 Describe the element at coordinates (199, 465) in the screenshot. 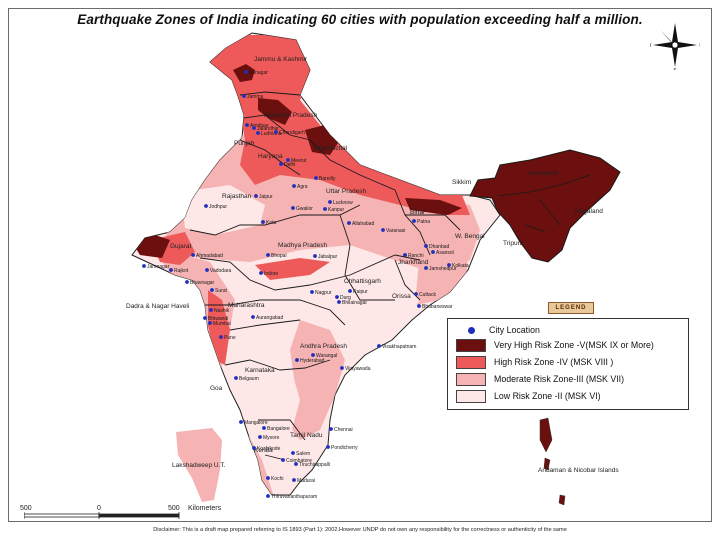

I see `lakshadweep-islands` at that location.